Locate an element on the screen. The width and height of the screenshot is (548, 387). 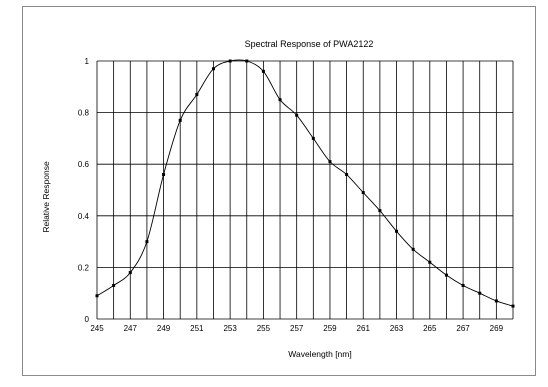
x-axis-label: Wavelength [nm] is located at coordinates (319, 354).